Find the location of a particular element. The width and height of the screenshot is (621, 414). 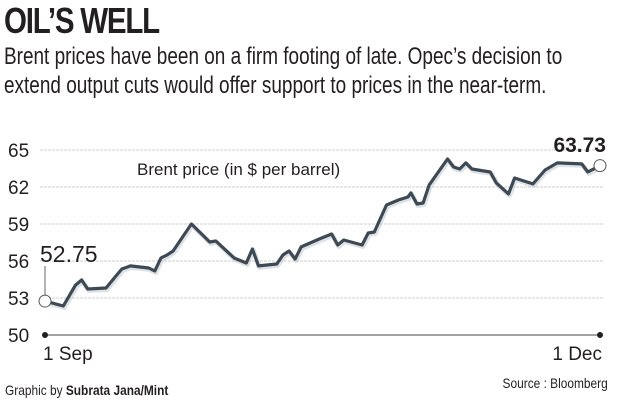

x-axis-tick-labels: 1 Sep 1 Dec is located at coordinates (322, 354).